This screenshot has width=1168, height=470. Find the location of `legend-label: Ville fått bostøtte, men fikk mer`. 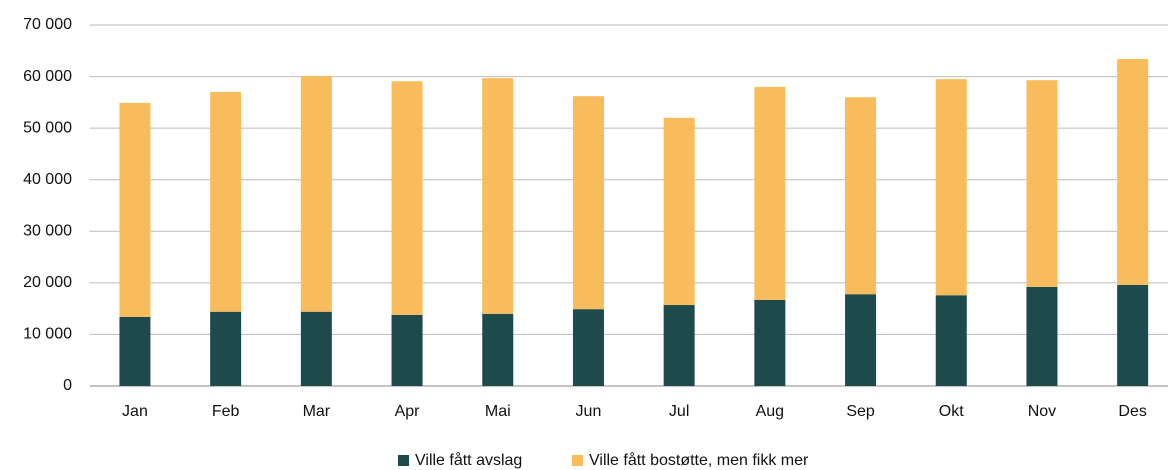

legend-label: Ville fått bostøtte, men fikk mer is located at coordinates (699, 460).